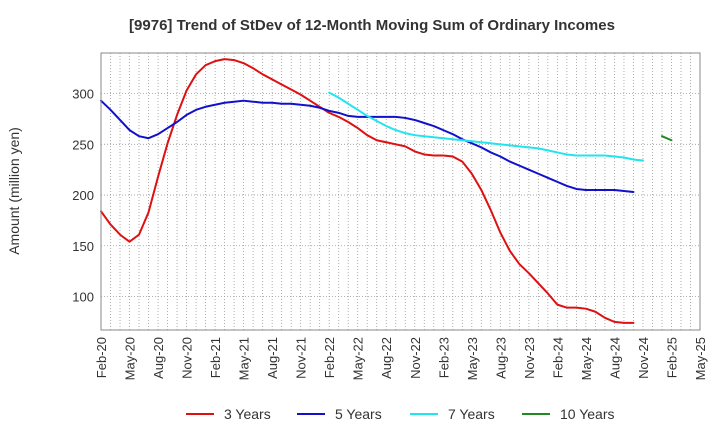  I want to click on series-line-7-years, so click(486, 126).